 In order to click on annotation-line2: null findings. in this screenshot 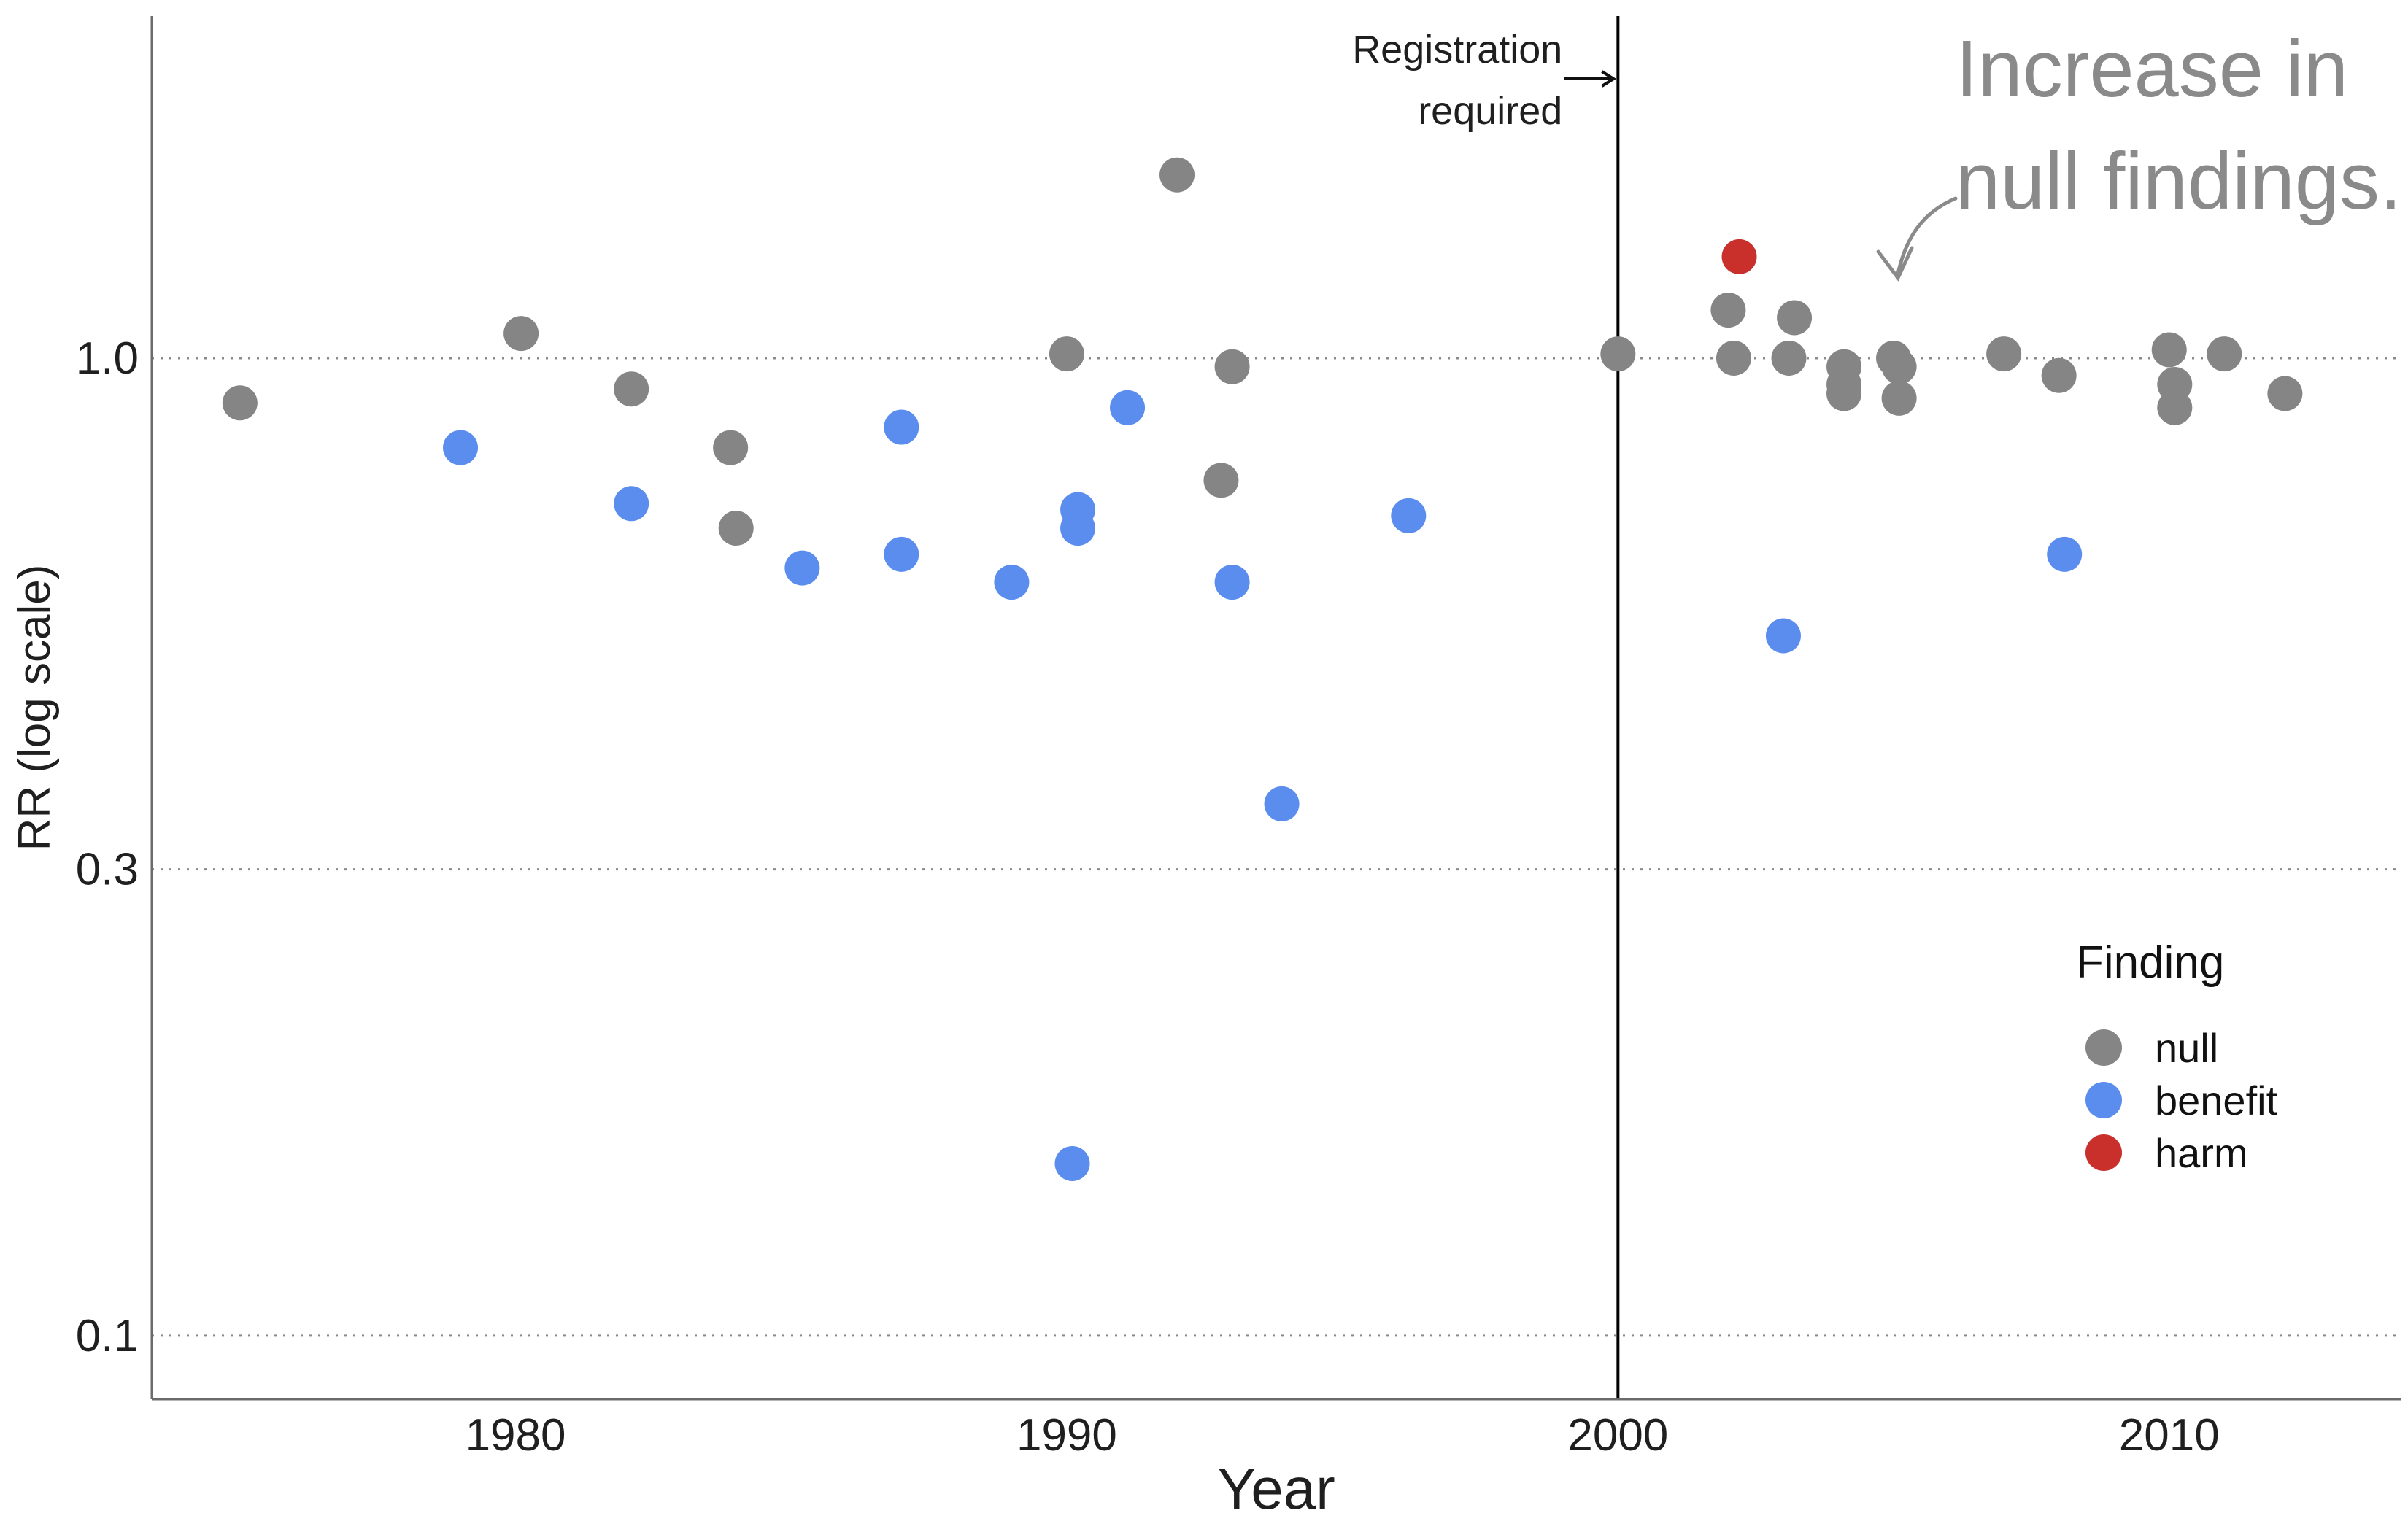, I will do `click(2179, 181)`.